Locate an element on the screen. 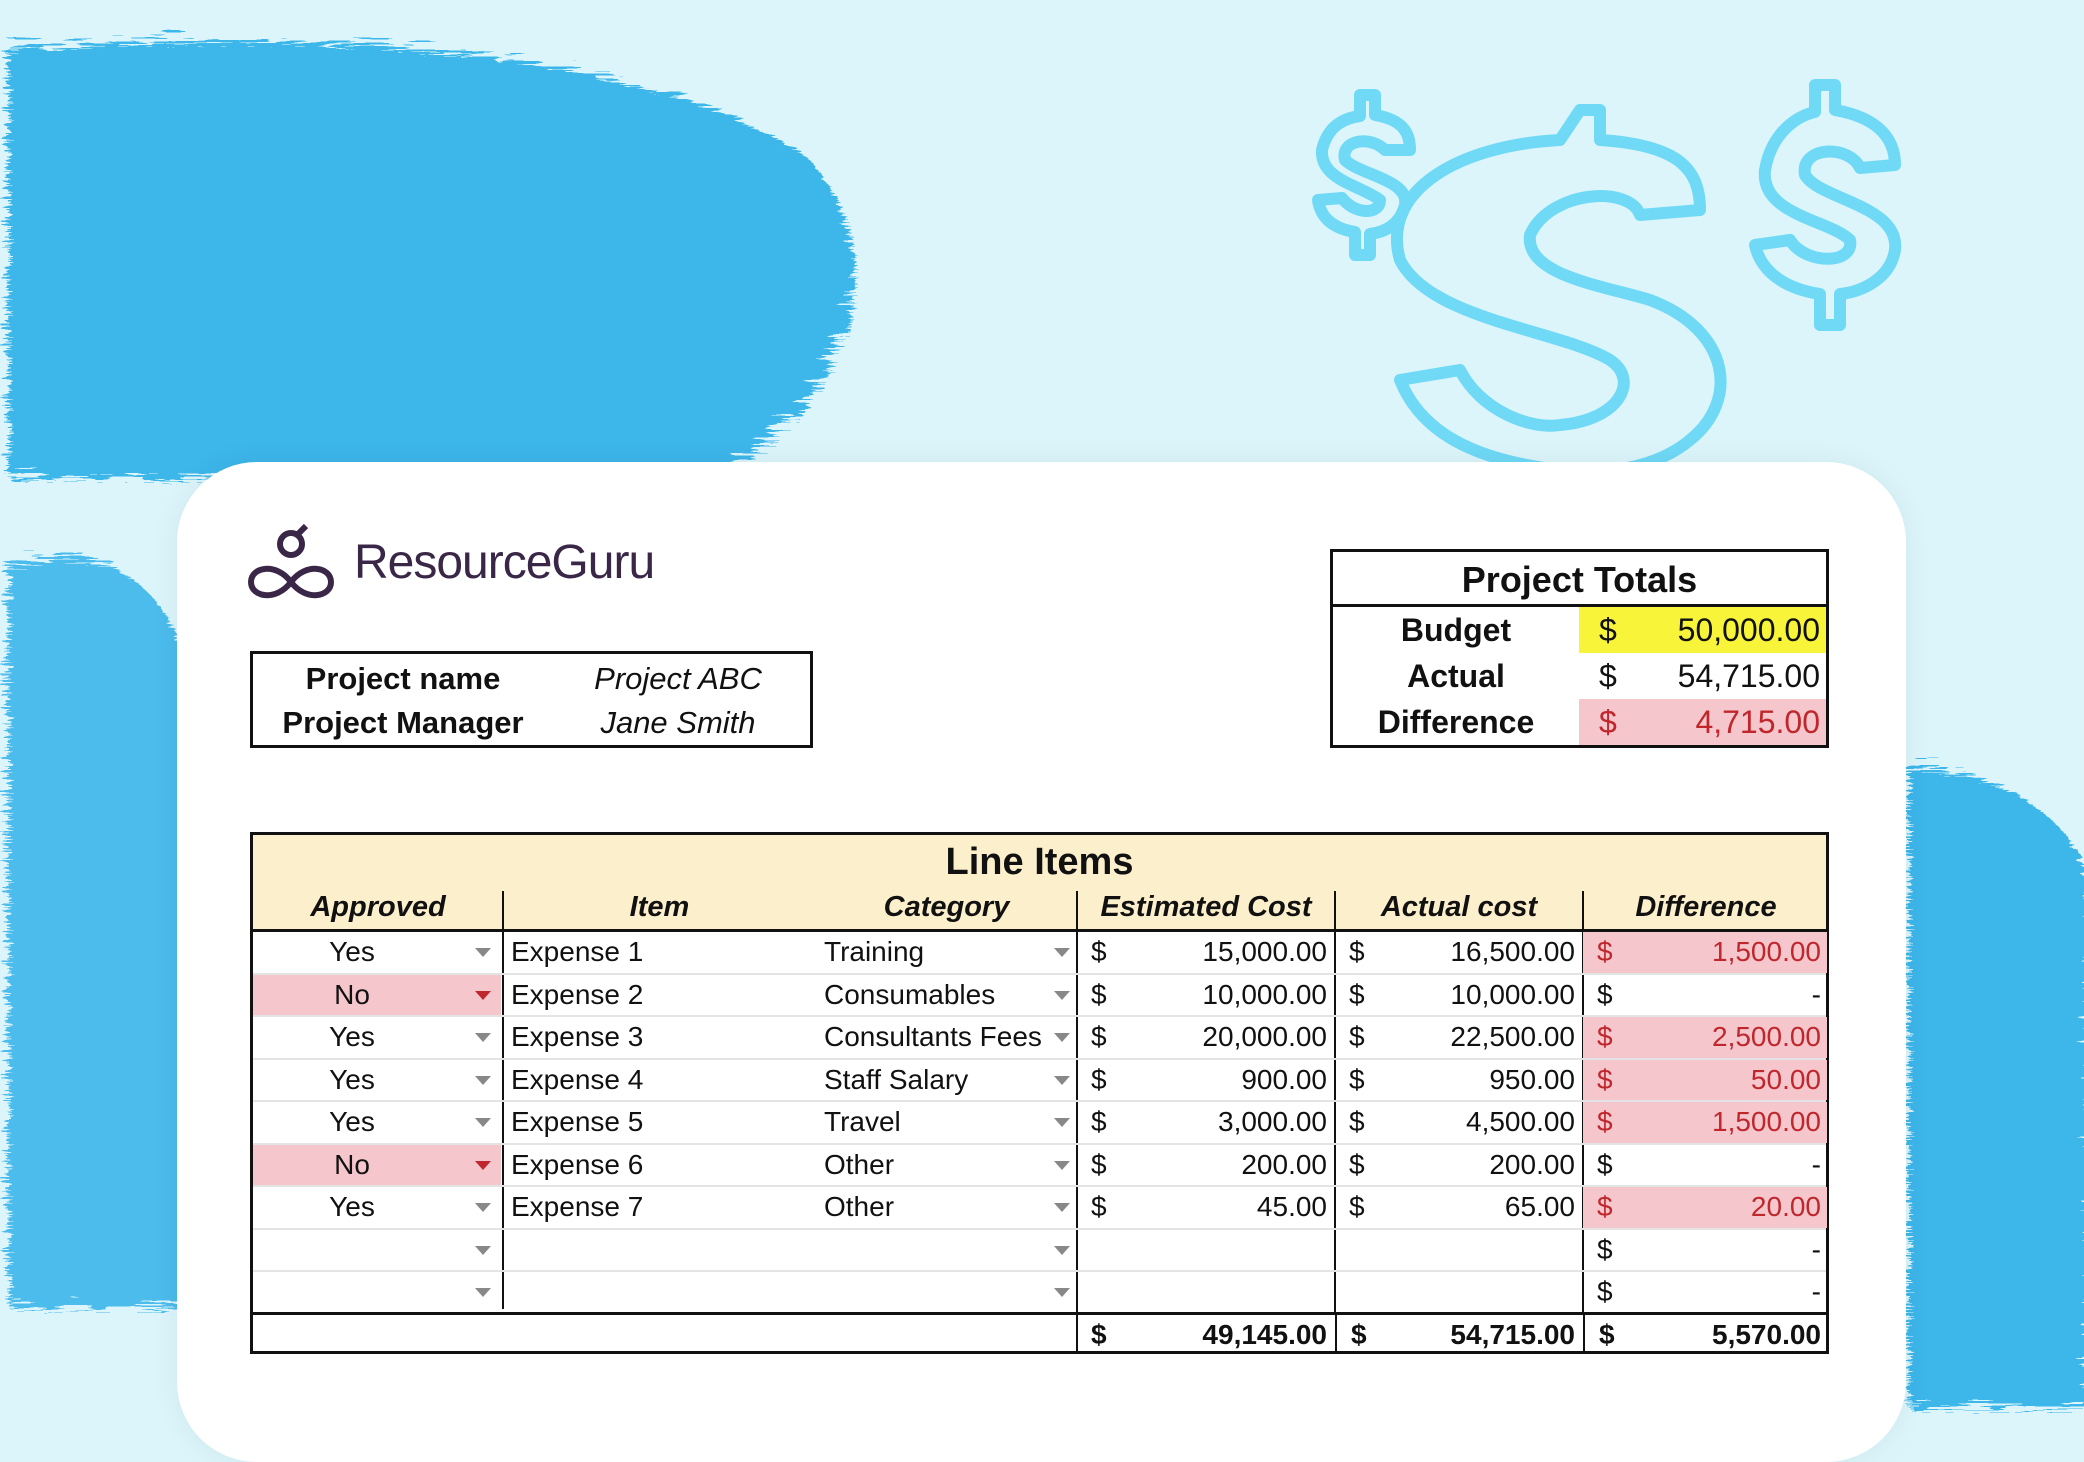 This screenshot has width=2084, height=1462. table-row: No Expense 6 Other $200.00 $200.00 $ - is located at coordinates (1040, 1165).